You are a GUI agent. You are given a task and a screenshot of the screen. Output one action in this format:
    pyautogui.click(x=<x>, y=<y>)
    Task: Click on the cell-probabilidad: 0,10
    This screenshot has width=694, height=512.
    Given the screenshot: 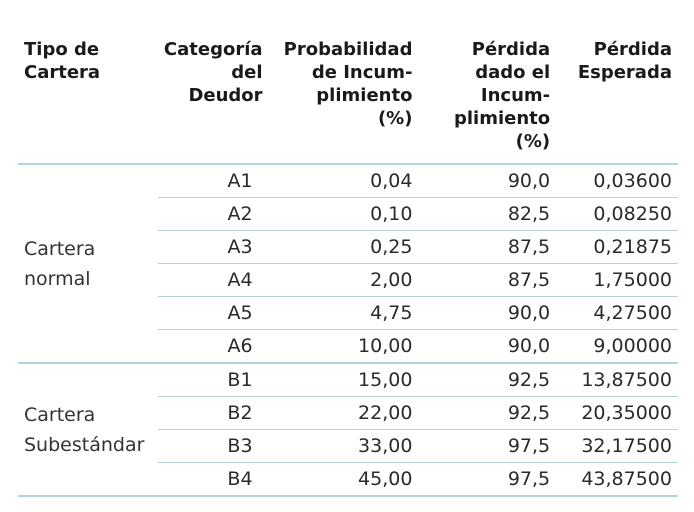 What is the action you would take?
    pyautogui.click(x=343, y=214)
    